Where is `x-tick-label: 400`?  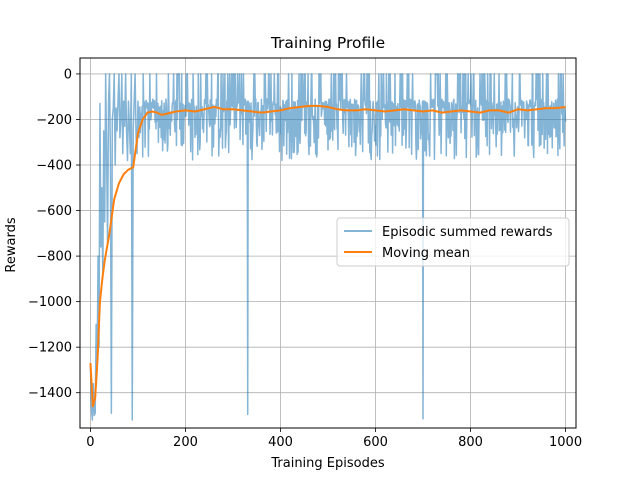
x-tick-label: 400 is located at coordinates (280, 442).